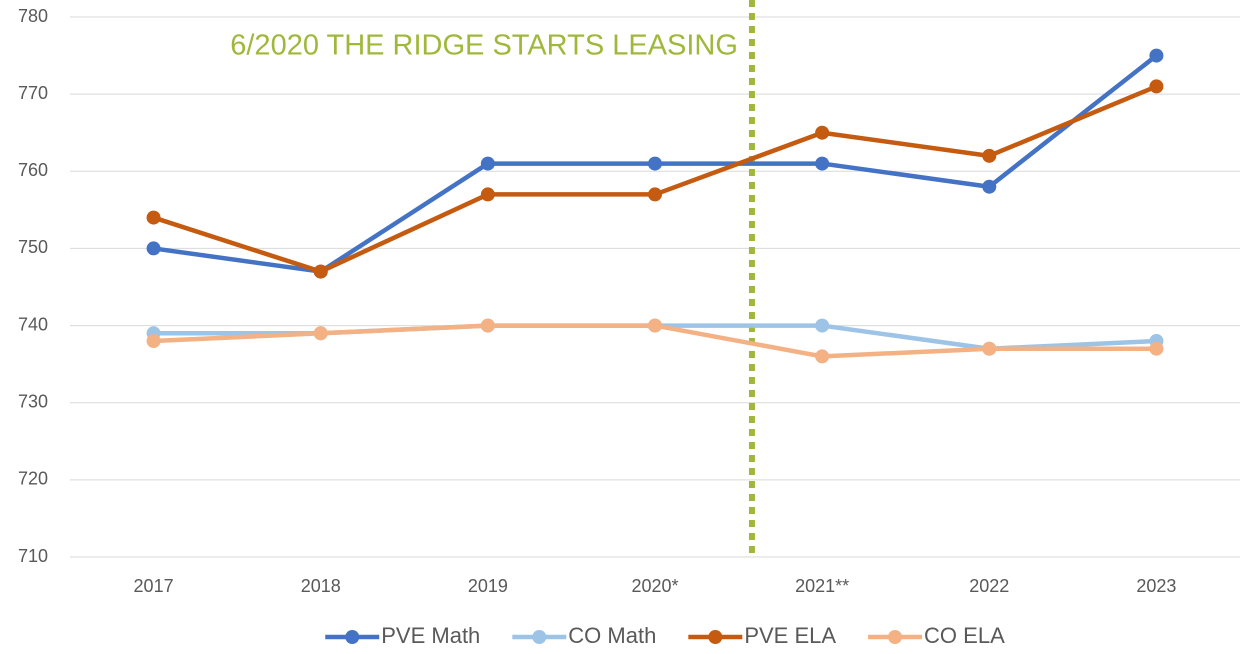  Describe the element at coordinates (33, 170) in the screenshot. I see `y-tick-label: 760` at that location.